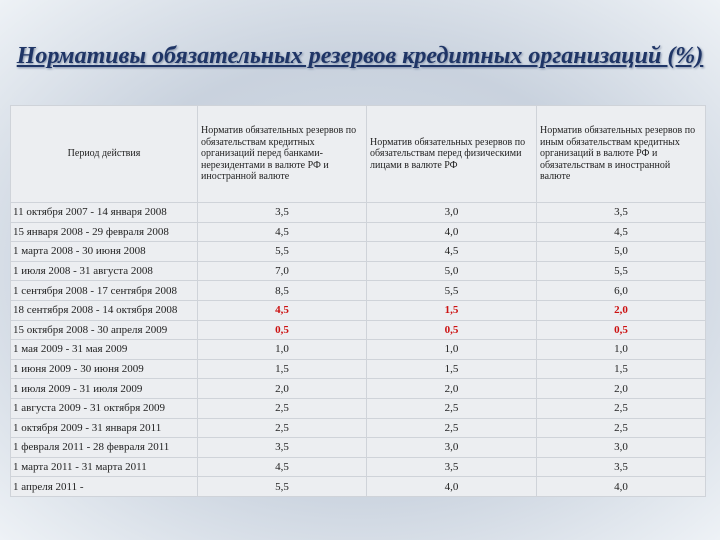 This screenshot has height=540, width=720. I want to click on value-cell: 7,0, so click(282, 271).